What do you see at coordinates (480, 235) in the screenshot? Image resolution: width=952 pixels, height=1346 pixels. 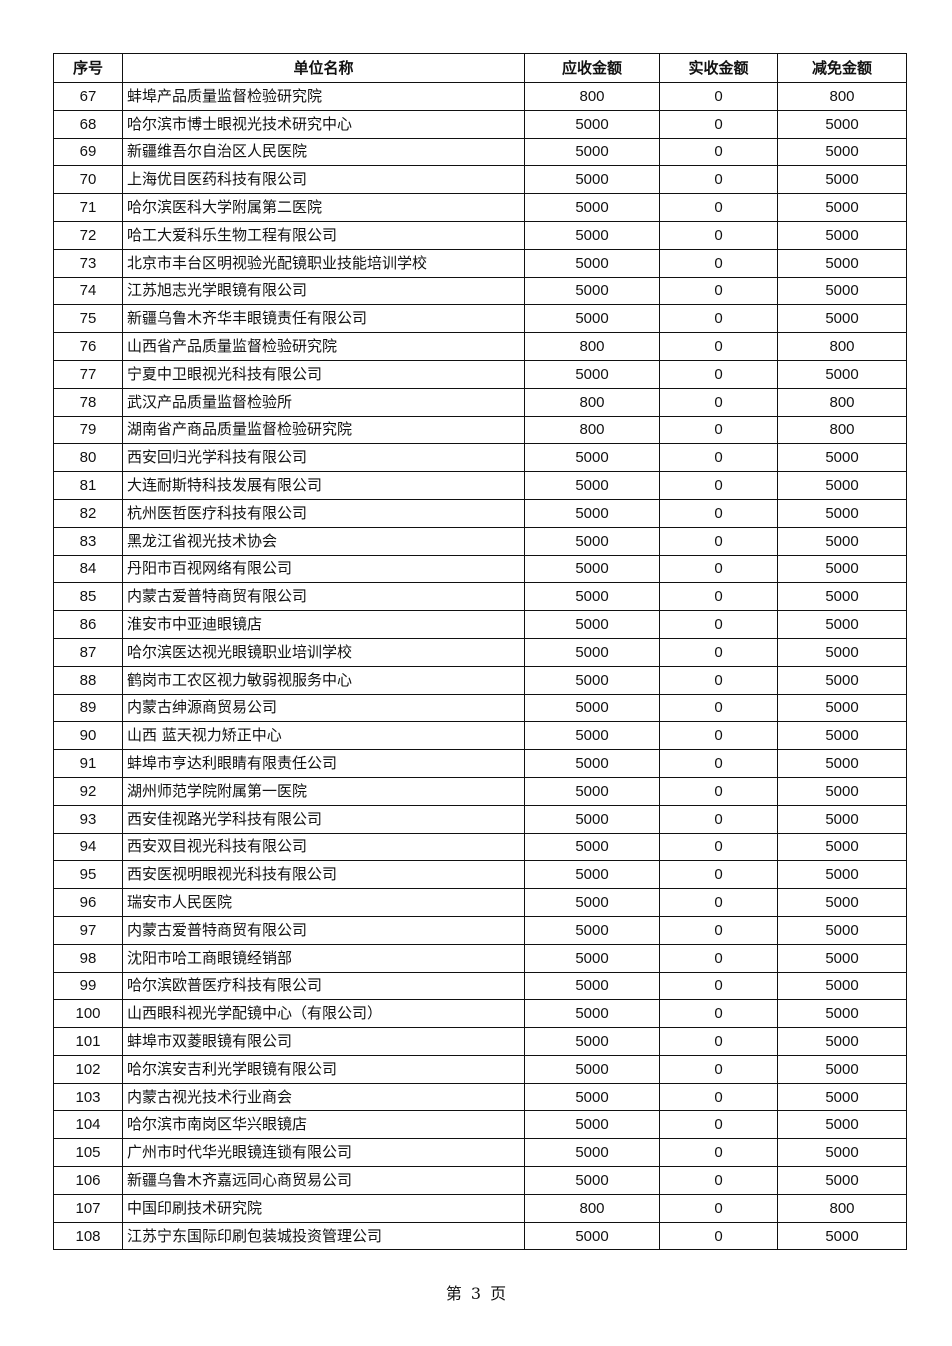 I see `table-row: 72 哈工大爱科乐生物工程有限公司 5000 0 5000` at bounding box center [480, 235].